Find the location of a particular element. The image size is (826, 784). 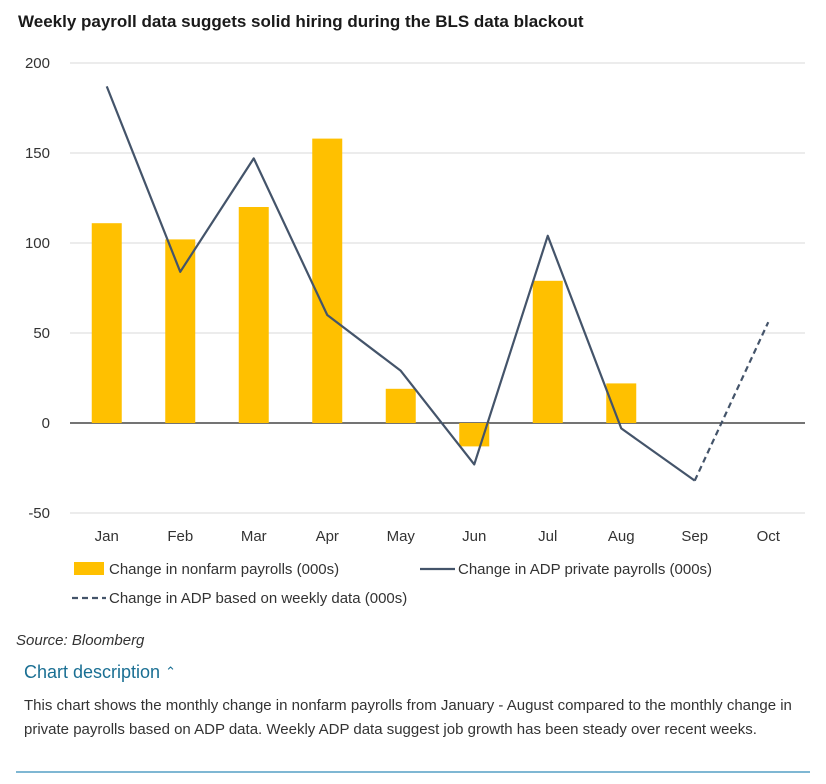

x-tick-label: Oct is located at coordinates (769, 536).